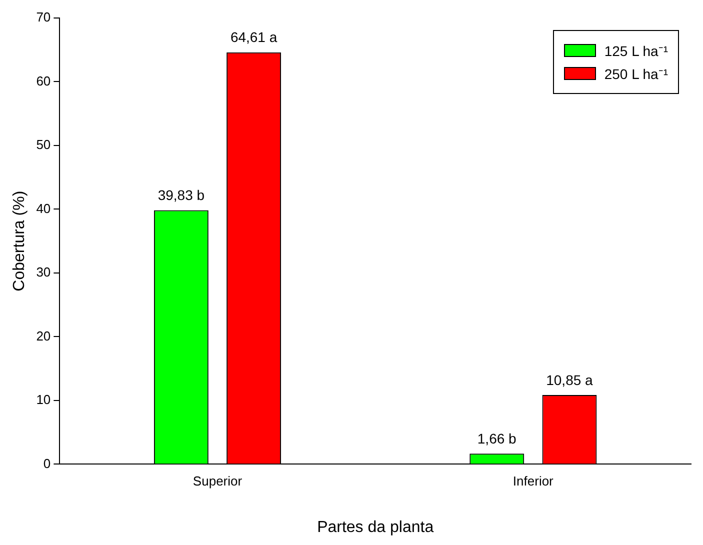 The width and height of the screenshot is (703, 545). Describe the element at coordinates (375, 527) in the screenshot. I see `x-axis-title: Partes da planta` at that location.